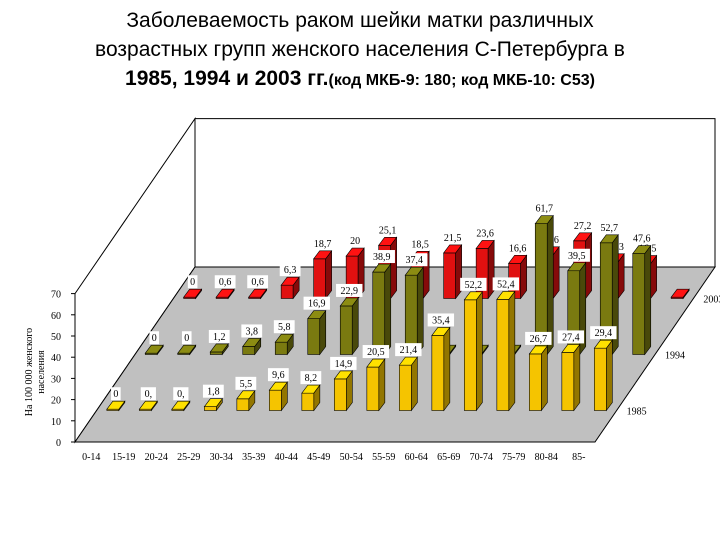 This screenshot has height=540, width=720. I want to click on data-label-1994: 61,7, so click(545, 209).